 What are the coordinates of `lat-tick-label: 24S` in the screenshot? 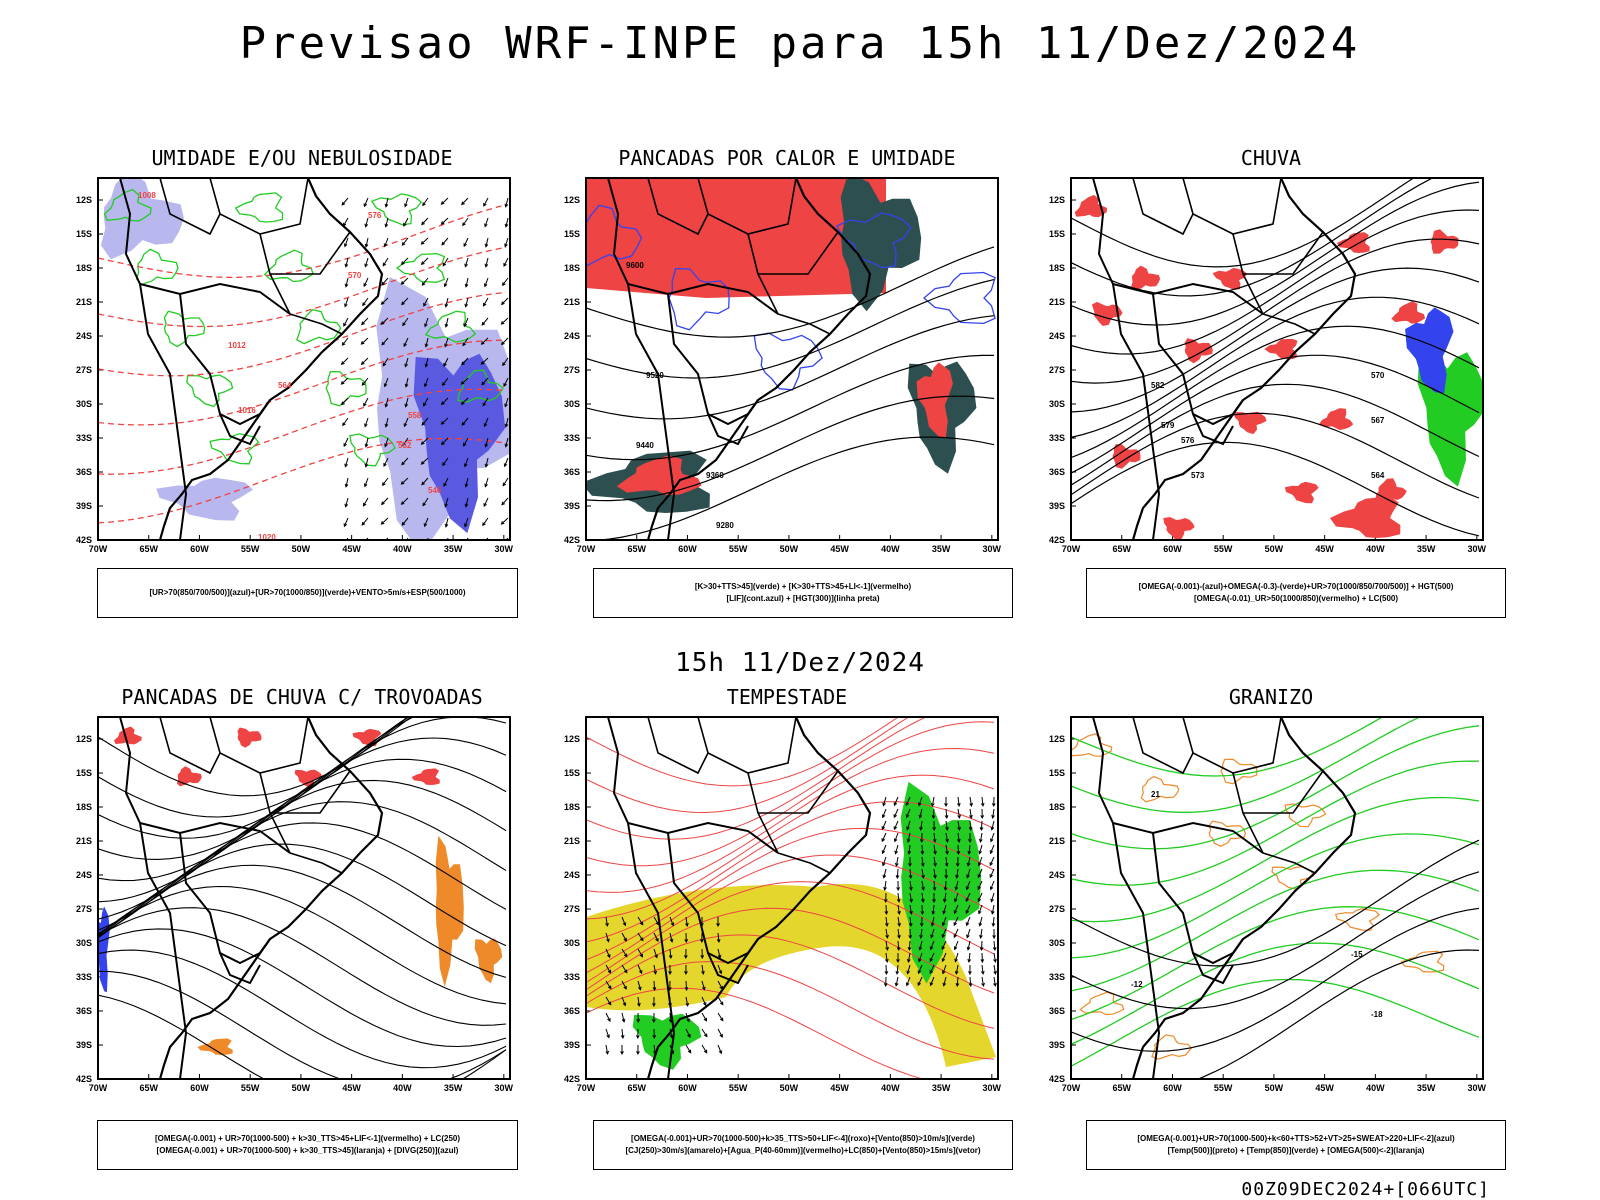 It's located at (572, 336).